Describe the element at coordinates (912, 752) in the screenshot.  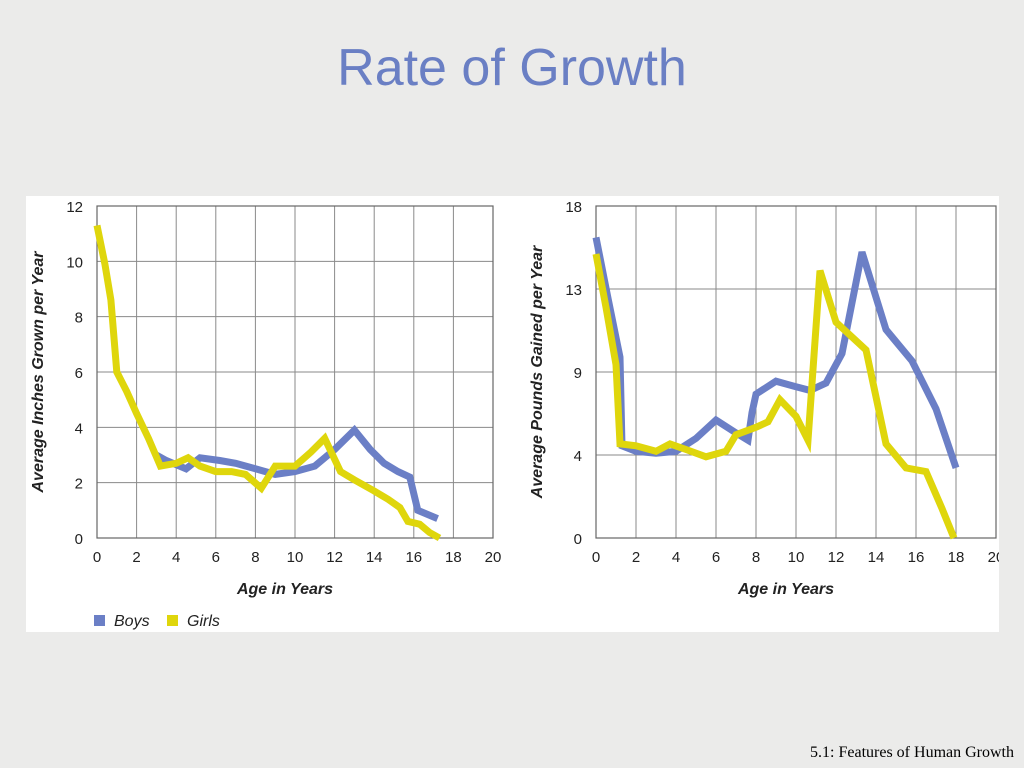
I see `footer-caption: 5.1: Features of Human Growth` at that location.